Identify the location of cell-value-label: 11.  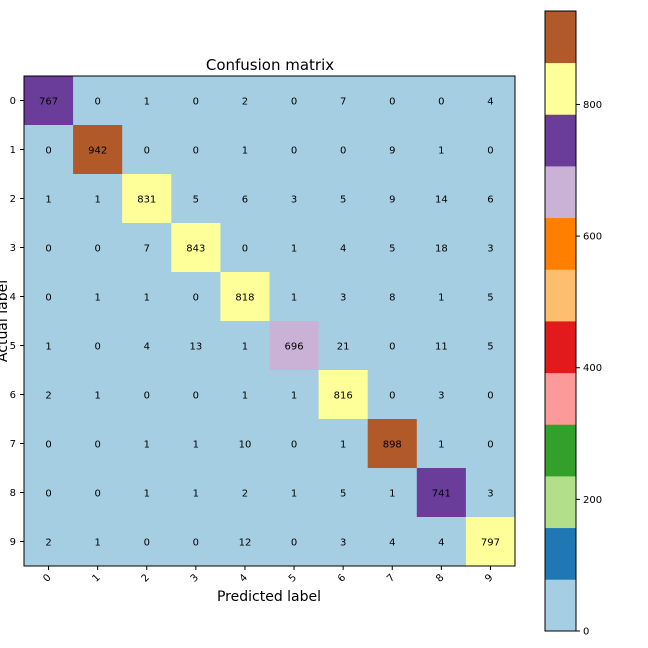
(441, 347).